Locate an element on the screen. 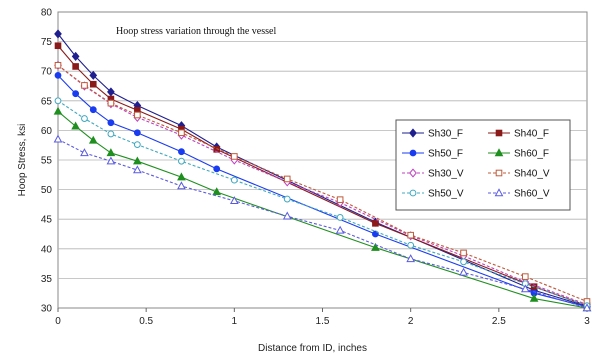  y-tick-label: 60 is located at coordinates (47, 131).